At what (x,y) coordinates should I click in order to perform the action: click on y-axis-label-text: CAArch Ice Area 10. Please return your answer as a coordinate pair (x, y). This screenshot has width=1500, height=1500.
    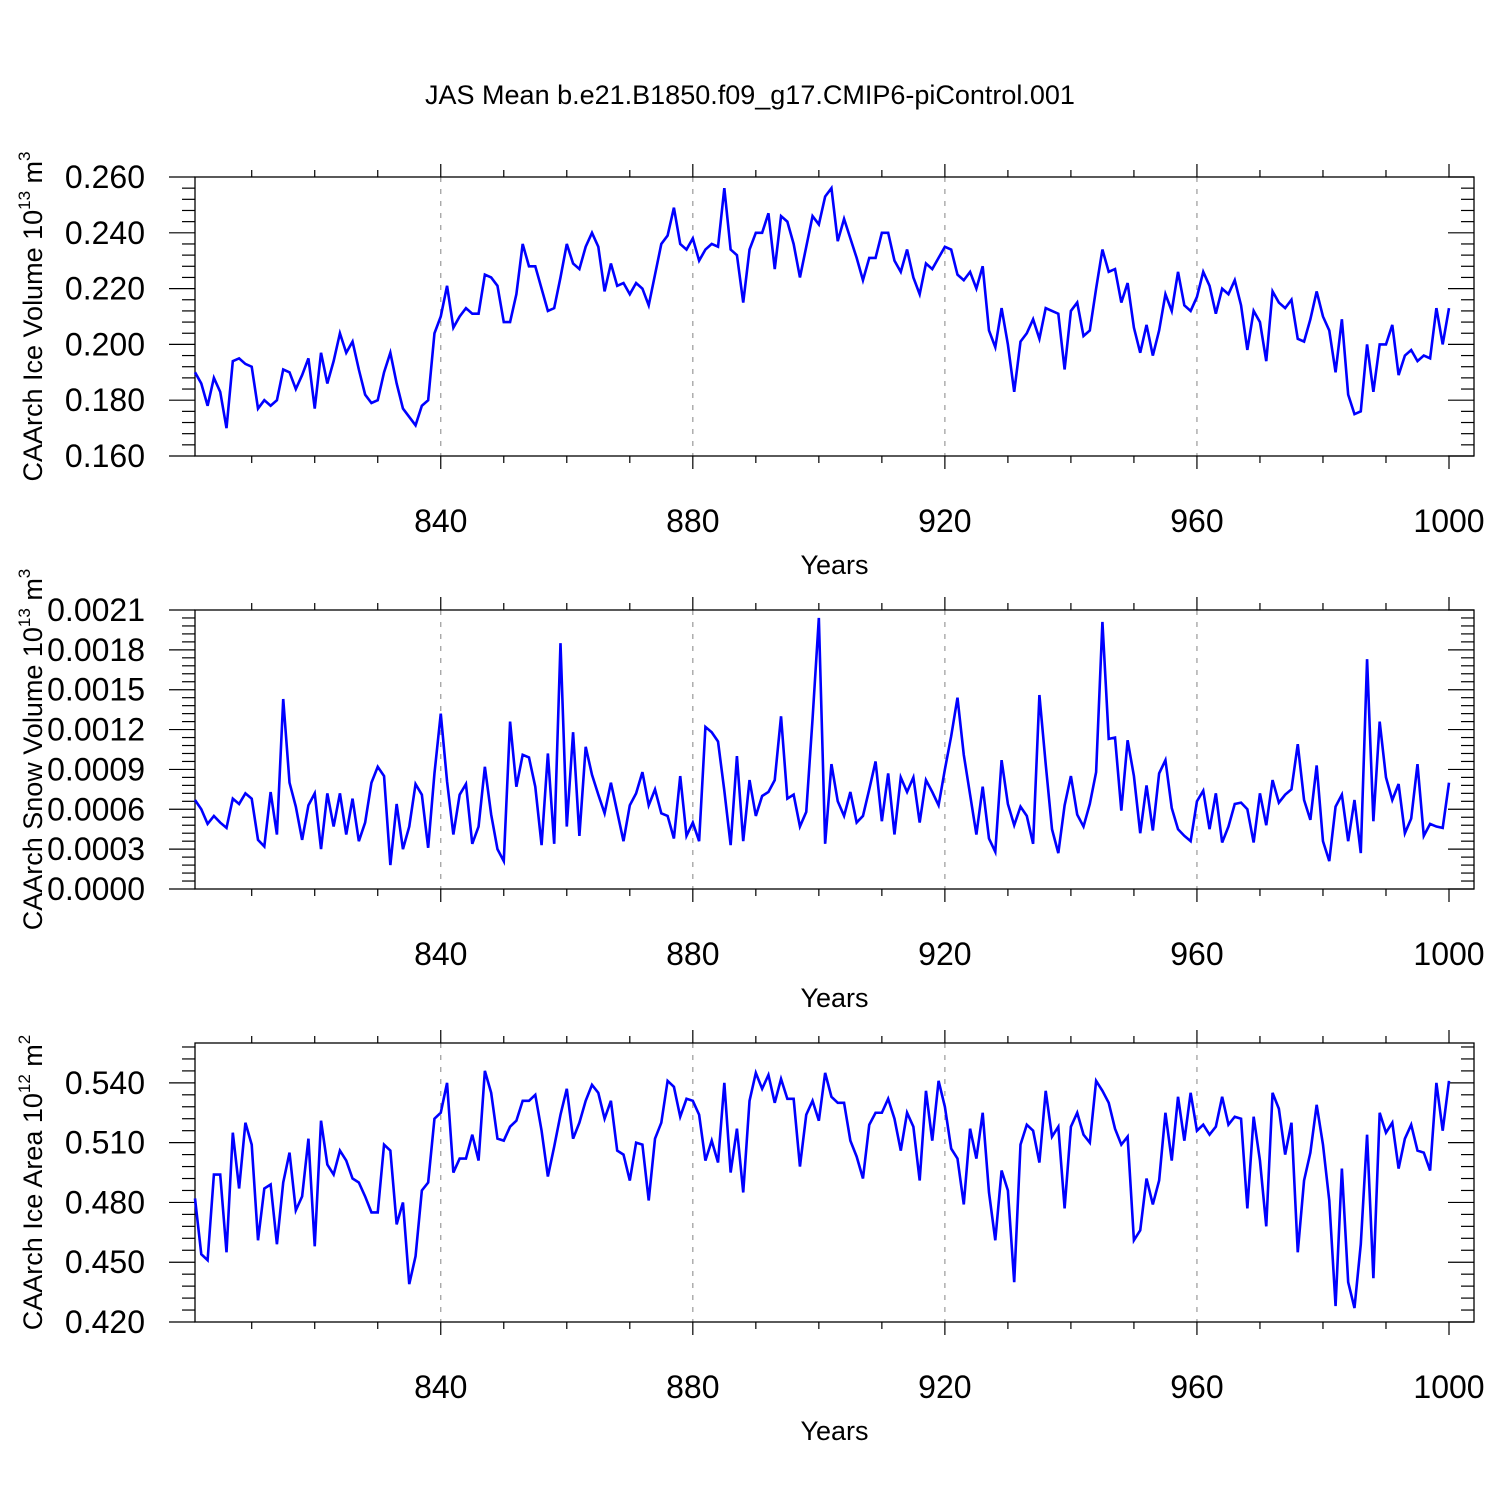
    Looking at the image, I should click on (33, 1211).